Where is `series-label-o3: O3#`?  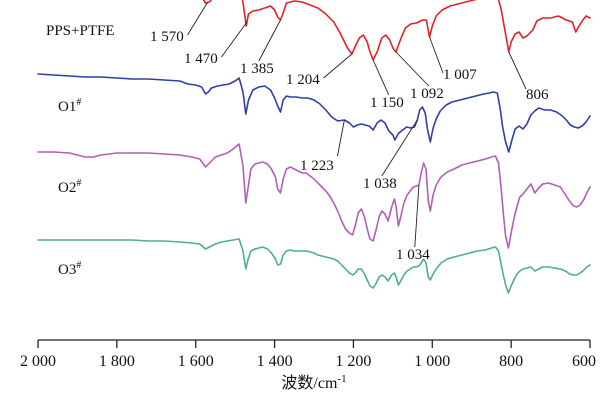
series-label-o3: O3# is located at coordinates (69, 269).